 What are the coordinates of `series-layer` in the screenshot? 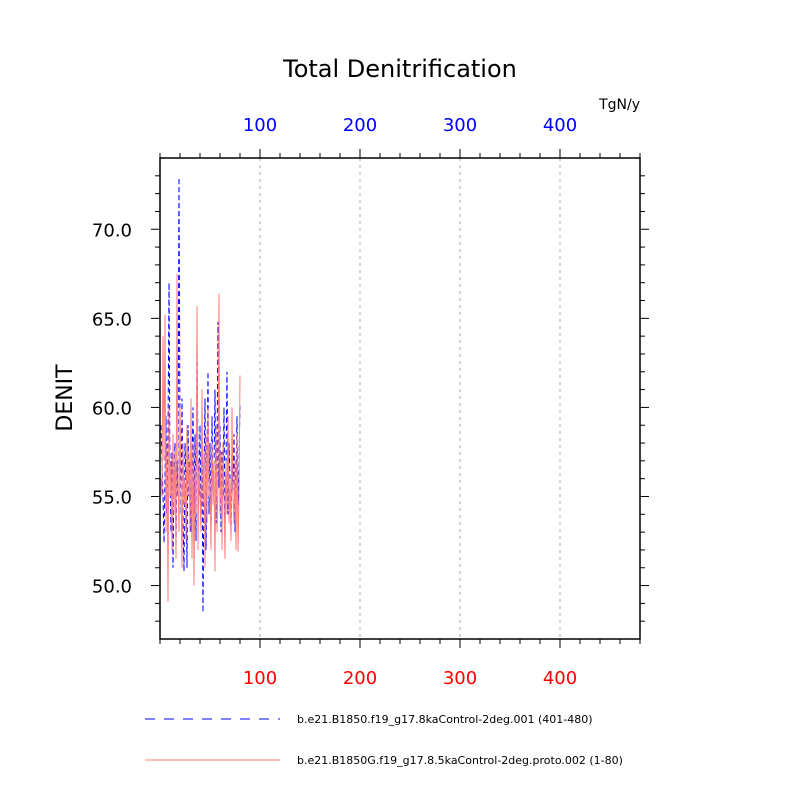 It's located at (200, 395).